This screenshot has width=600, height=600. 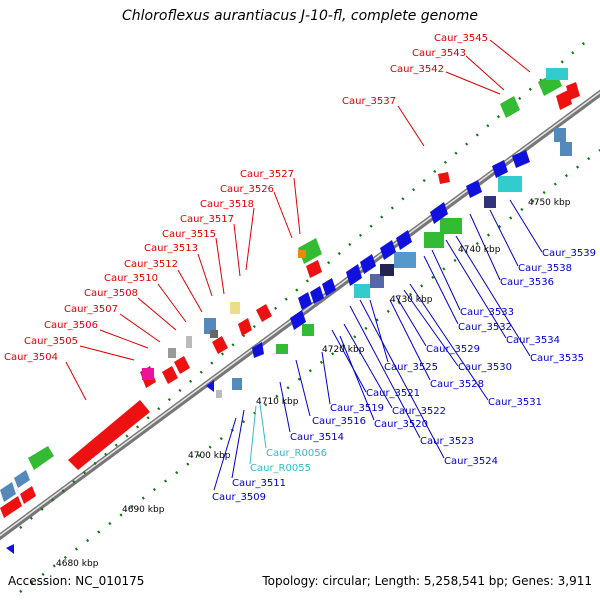 I want to click on gene-bot-c, so click(x=237, y=384).